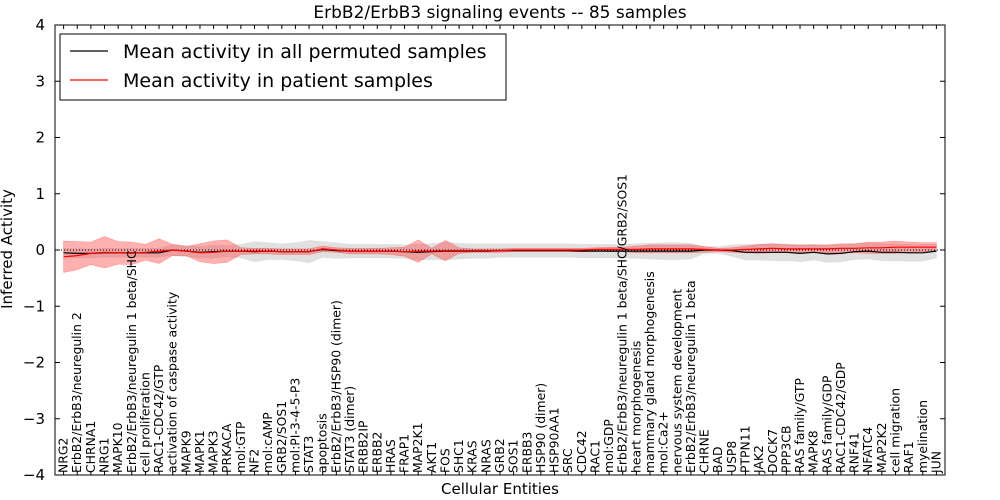 The image size is (1000, 500). What do you see at coordinates (240, 447) in the screenshot?
I see `x-category-label: mol:GTP` at bounding box center [240, 447].